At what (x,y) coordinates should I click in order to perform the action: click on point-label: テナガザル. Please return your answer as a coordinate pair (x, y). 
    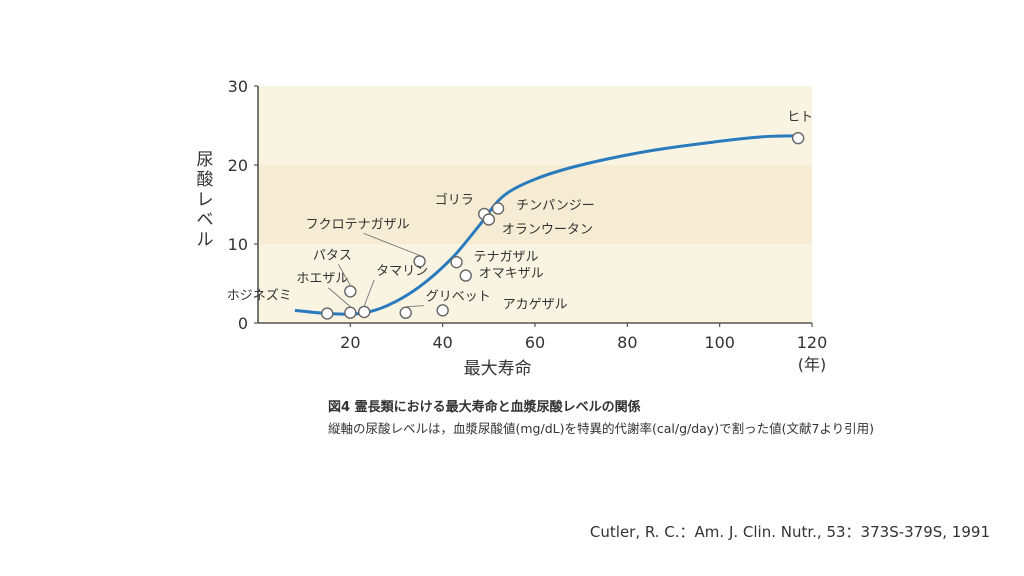
    Looking at the image, I should click on (506, 257).